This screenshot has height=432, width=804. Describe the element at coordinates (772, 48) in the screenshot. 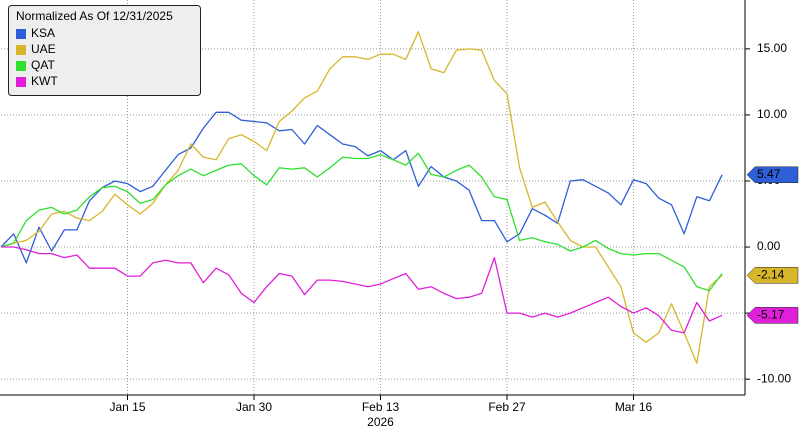

I see `y-tick-label: 15.00` at that location.